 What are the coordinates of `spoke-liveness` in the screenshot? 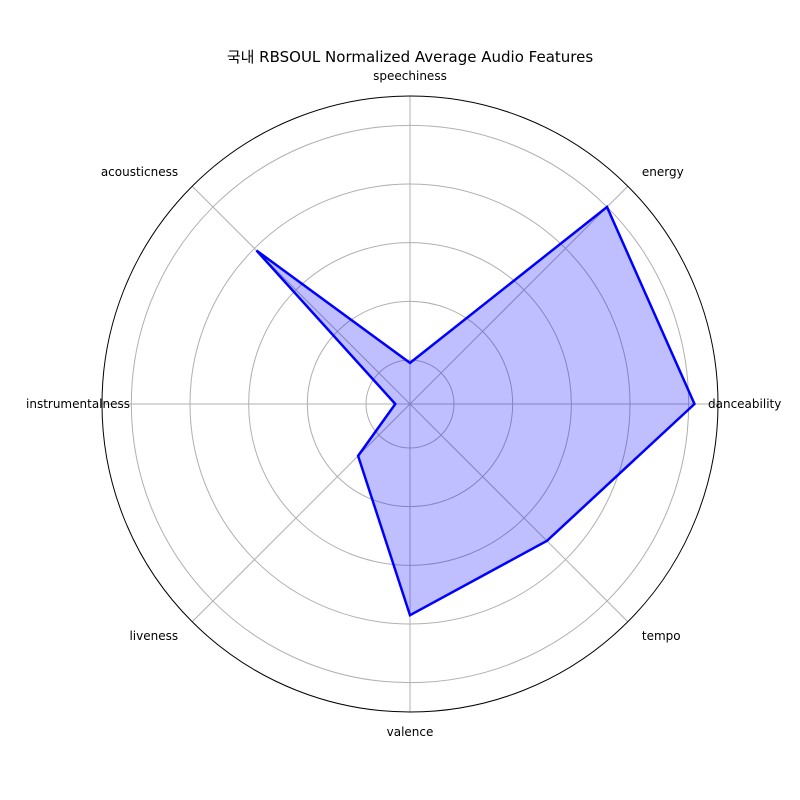 It's located at (301, 513).